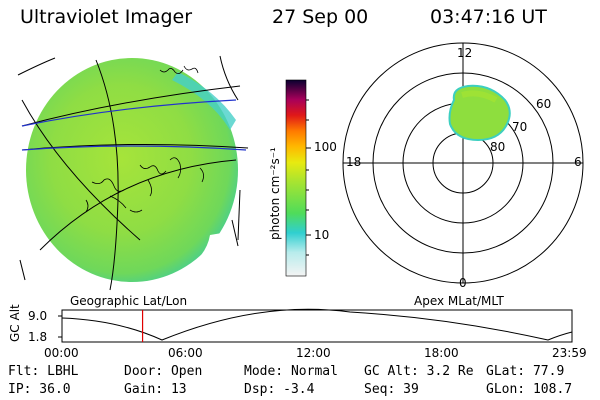 The width and height of the screenshot is (600, 400). What do you see at coordinates (15, 323) in the screenshot?
I see `altitude-ylabel: GC Alt` at bounding box center [15, 323].